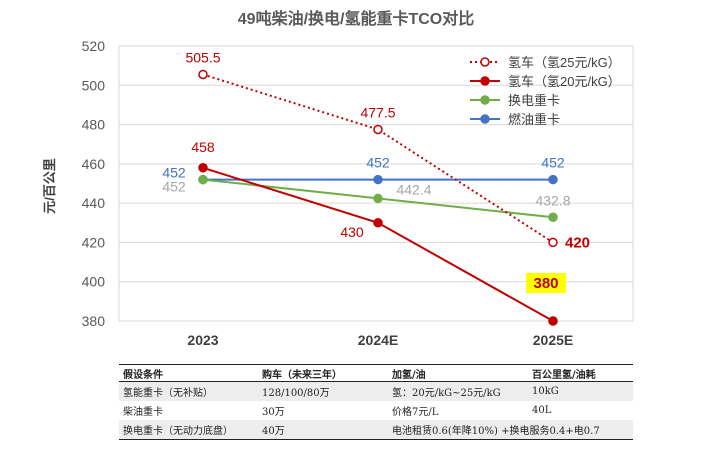  I want to click on y-tick-label: 400, so click(94, 282).